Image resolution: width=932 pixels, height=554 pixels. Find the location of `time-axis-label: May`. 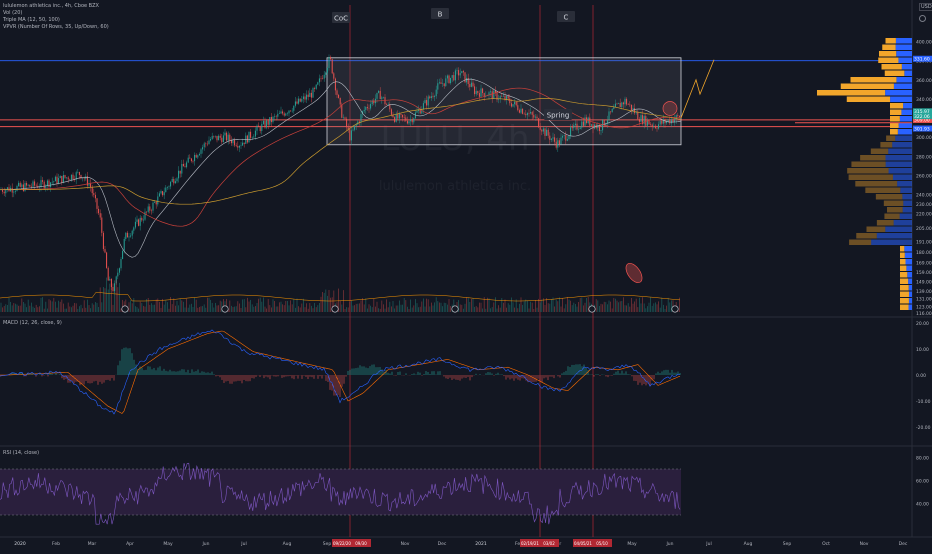

time-axis-label: May is located at coordinates (168, 544).